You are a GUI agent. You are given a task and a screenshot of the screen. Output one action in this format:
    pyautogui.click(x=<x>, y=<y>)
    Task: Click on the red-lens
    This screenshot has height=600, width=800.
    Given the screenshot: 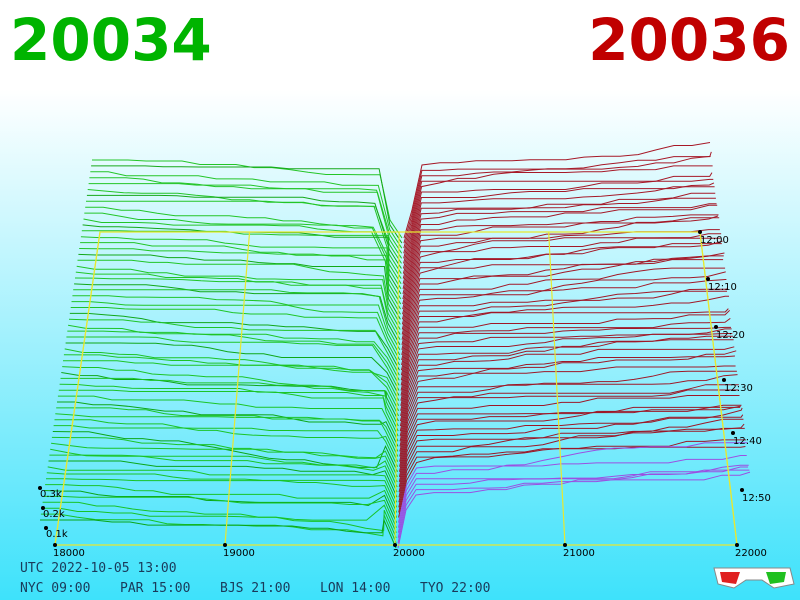 What is the action you would take?
    pyautogui.click(x=730, y=578)
    